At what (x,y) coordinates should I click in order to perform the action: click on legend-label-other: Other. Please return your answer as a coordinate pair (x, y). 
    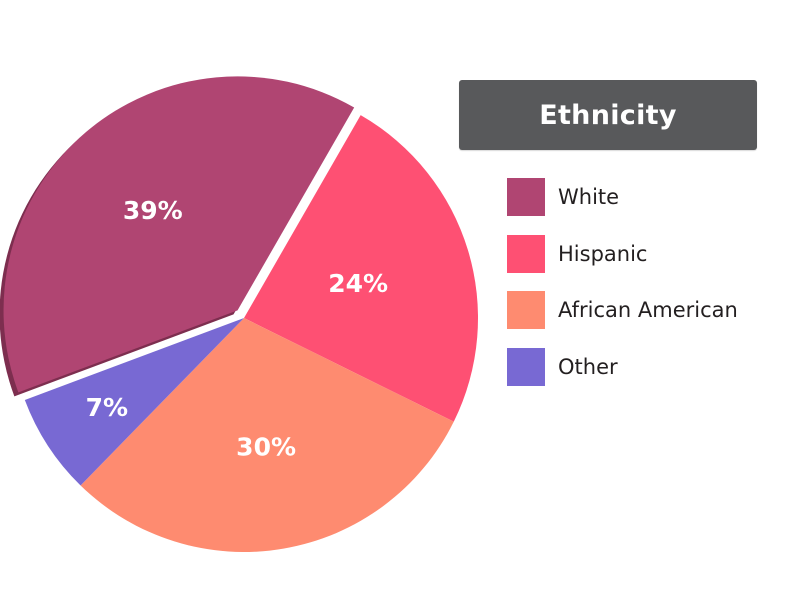
    Looking at the image, I should click on (588, 366).